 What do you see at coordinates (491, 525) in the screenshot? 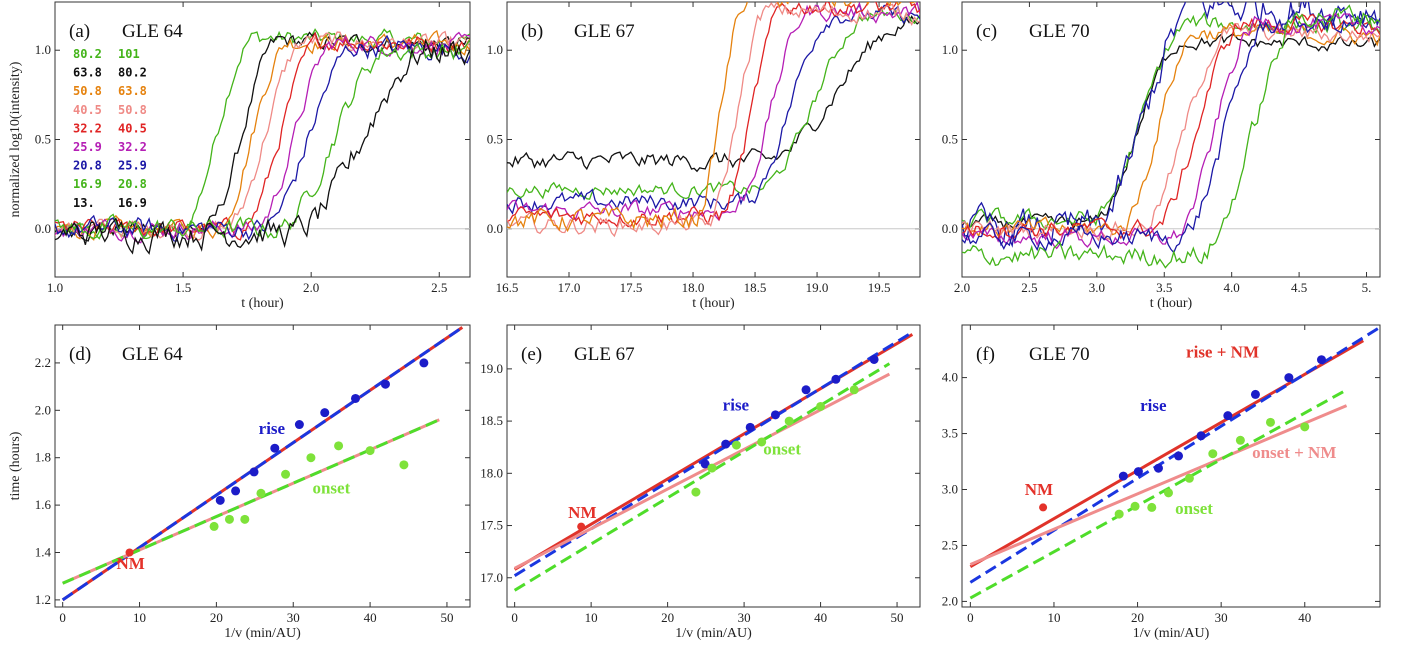
I see `y-tick-label: 17.5` at bounding box center [491, 525].